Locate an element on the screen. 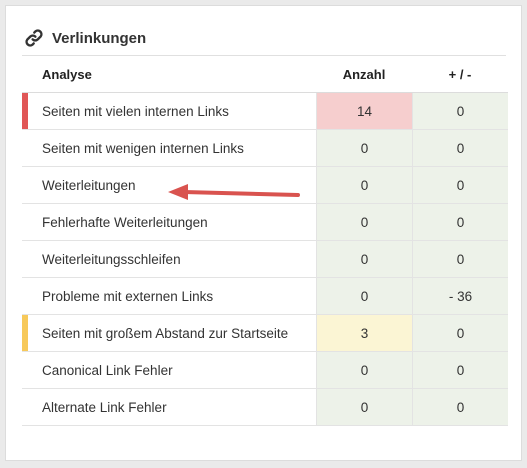  table-row: Alternate Link Fehler 0 0 is located at coordinates (265, 407).